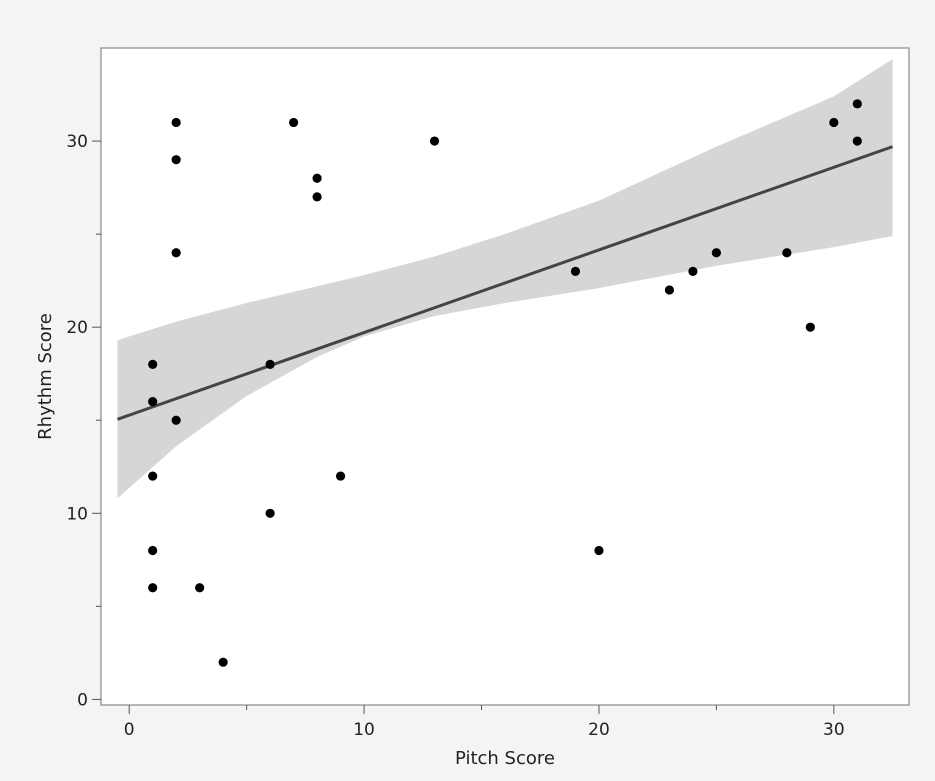 This screenshot has height=781, width=935. I want to click on x-tick-label: 30, so click(834, 730).